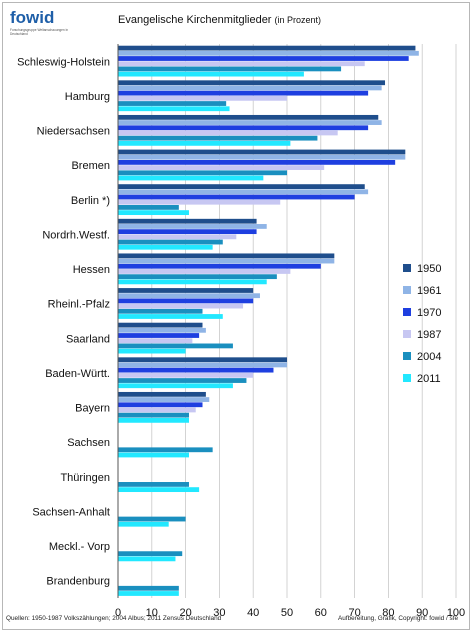 The image size is (474, 634). What do you see at coordinates (298, 20) in the screenshot?
I see `chart-subtitle: (in Prozent)` at bounding box center [298, 20].